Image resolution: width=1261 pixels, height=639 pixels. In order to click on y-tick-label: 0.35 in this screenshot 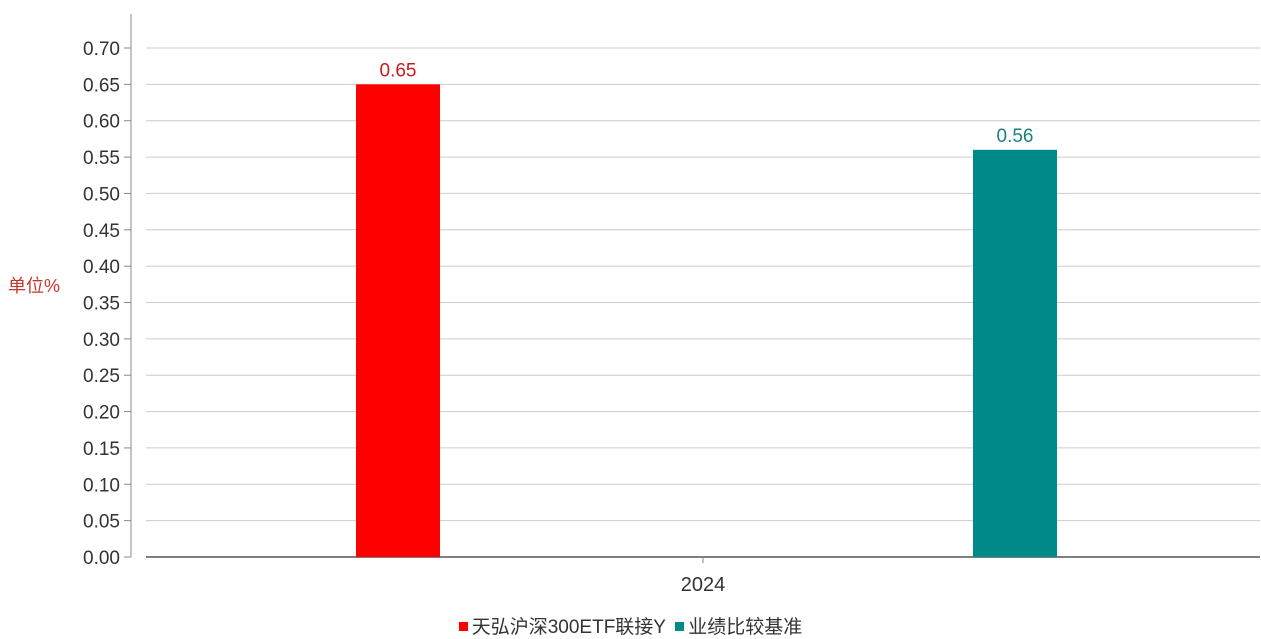, I will do `click(101, 304)`.